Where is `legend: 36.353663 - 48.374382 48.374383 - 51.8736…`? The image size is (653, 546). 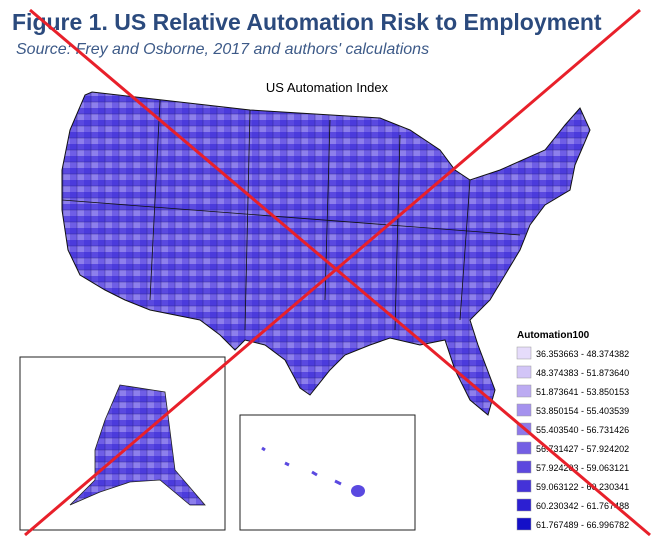
legend: 36.353663 - 48.374382 48.374383 - 51.8736… is located at coordinates (572, 438).